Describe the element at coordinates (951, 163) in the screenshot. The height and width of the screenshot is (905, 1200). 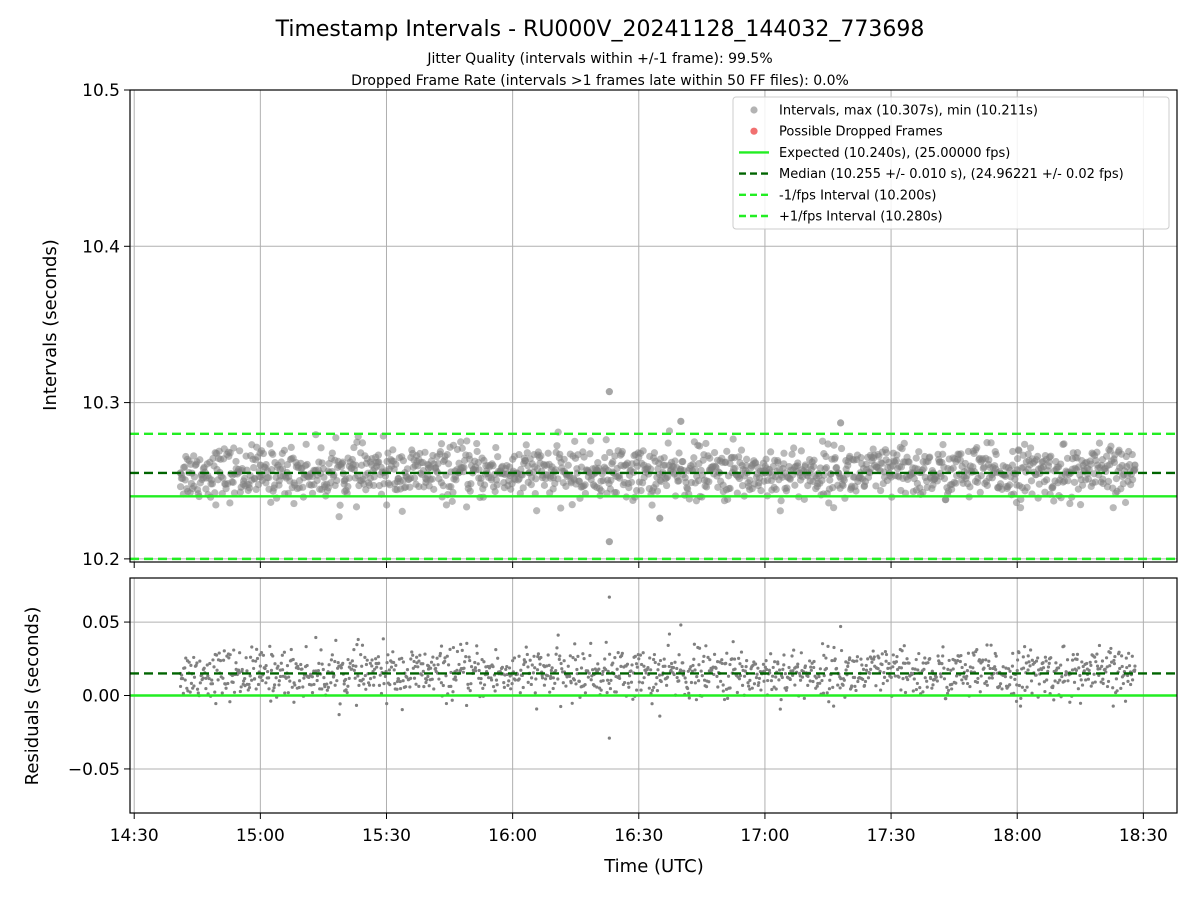
I see `legend-box` at that location.